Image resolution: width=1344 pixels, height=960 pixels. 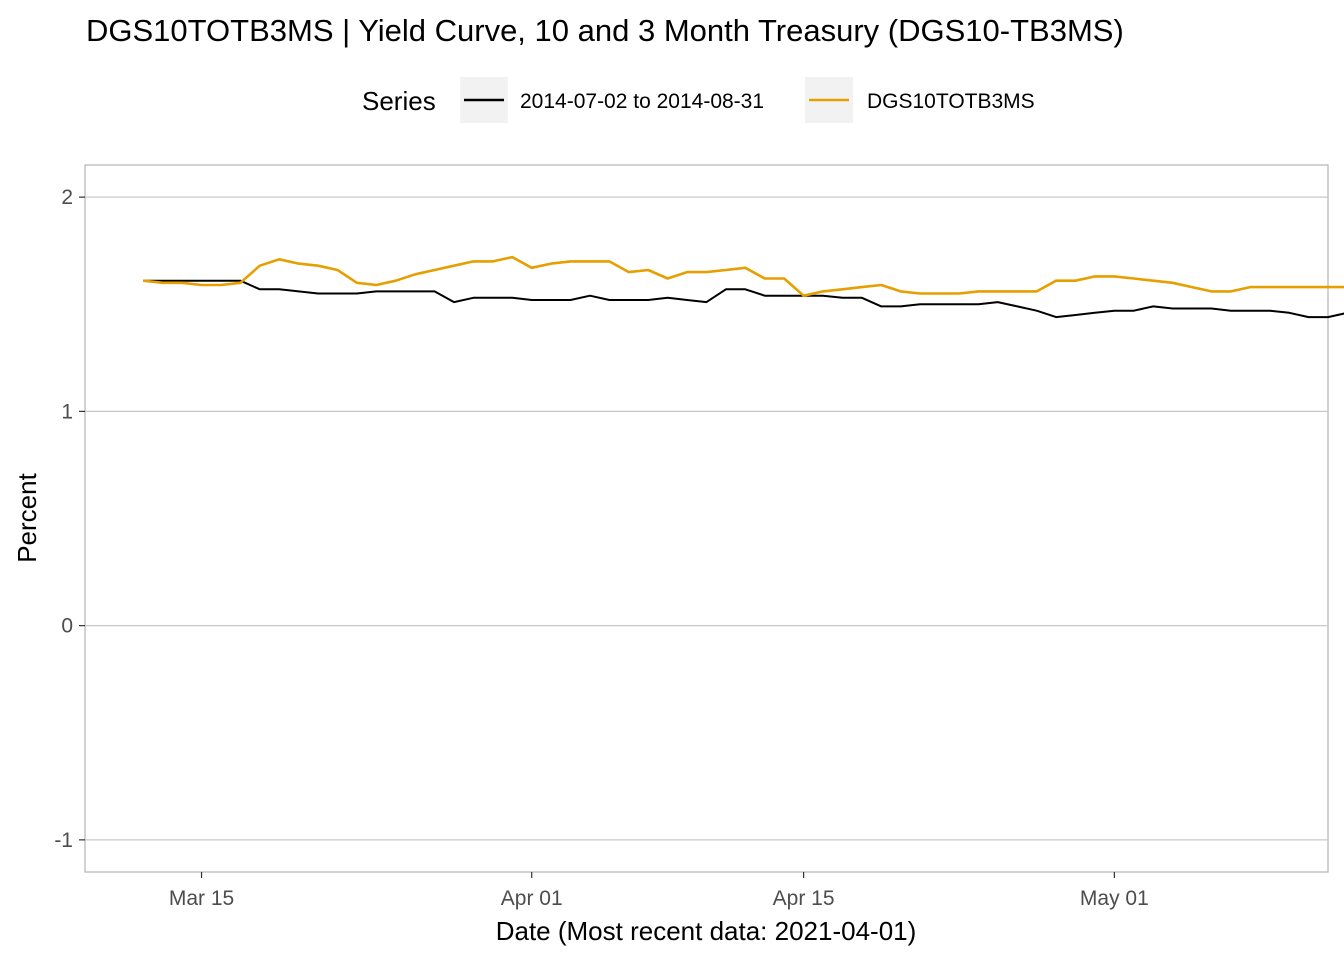 What do you see at coordinates (201, 898) in the screenshot?
I see `x-tick-label-0: Mar 15` at bounding box center [201, 898].